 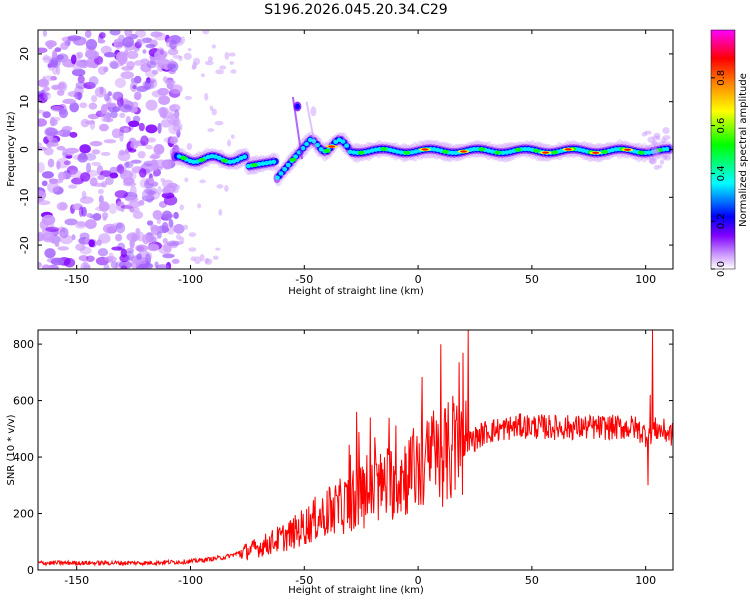 I want to click on bottom-y-tick-label: 0, so click(x=30, y=570).